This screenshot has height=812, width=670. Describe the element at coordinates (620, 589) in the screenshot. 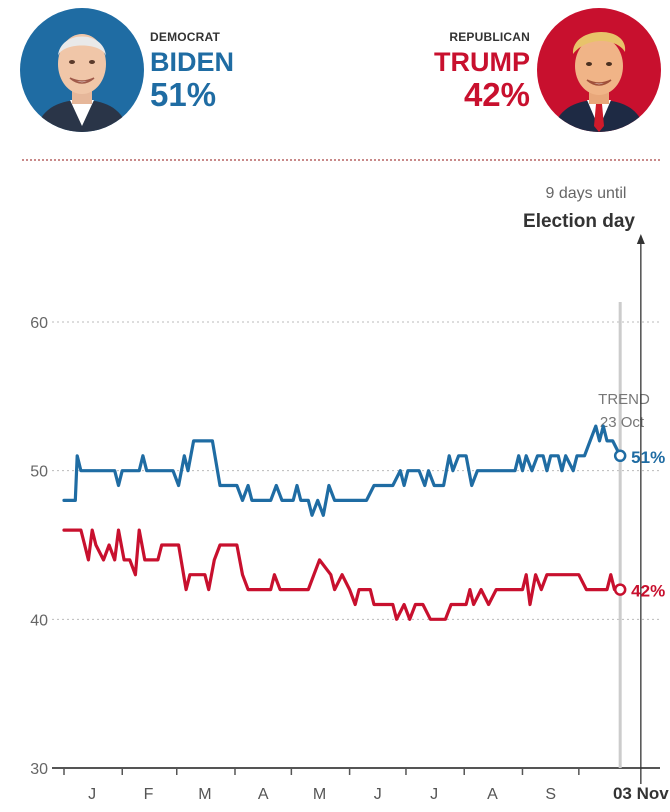

I see `series-end-point-trump` at that location.